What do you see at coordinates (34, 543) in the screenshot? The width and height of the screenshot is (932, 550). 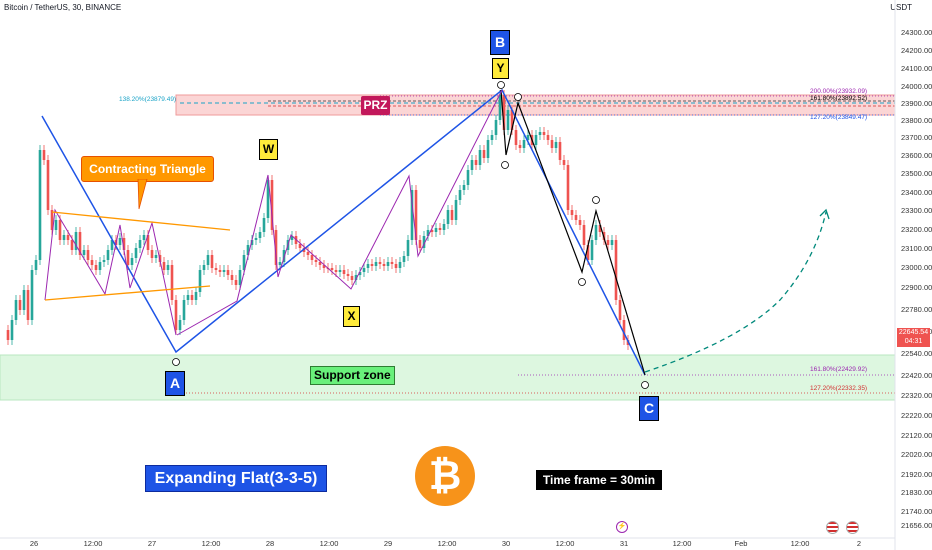 I see `x-tick-label: 26` at bounding box center [34, 543].